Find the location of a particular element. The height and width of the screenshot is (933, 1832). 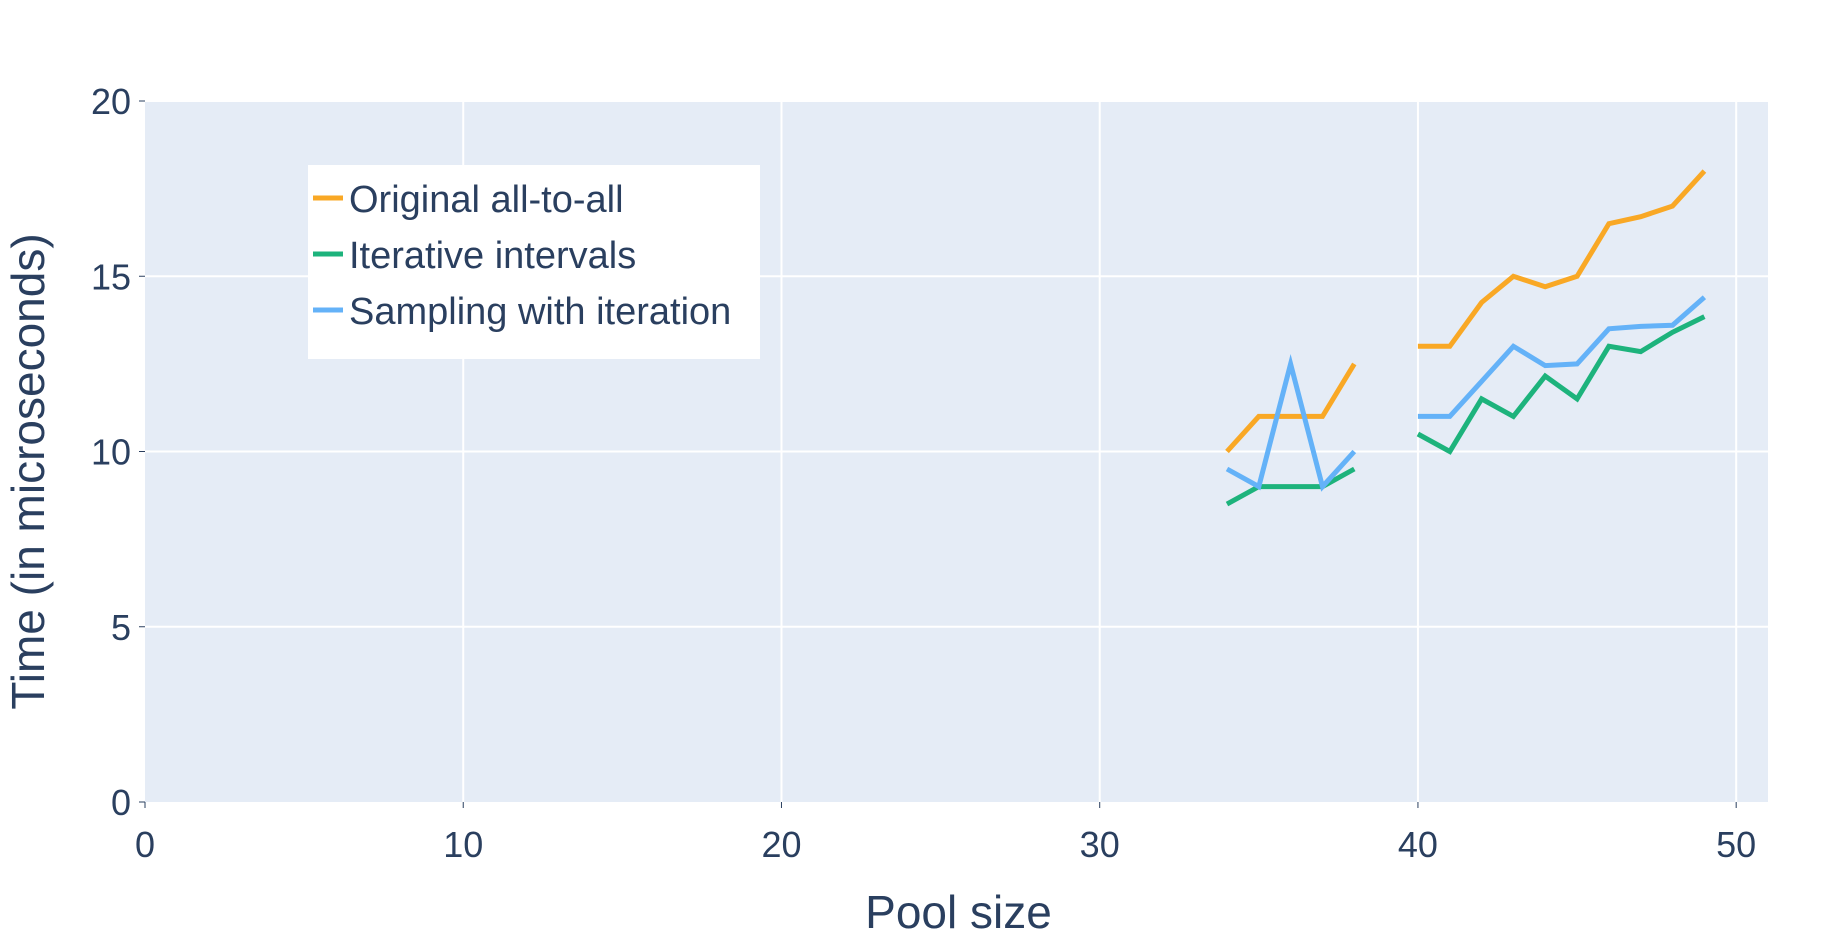

x-tick-label: 50 is located at coordinates (1736, 844).